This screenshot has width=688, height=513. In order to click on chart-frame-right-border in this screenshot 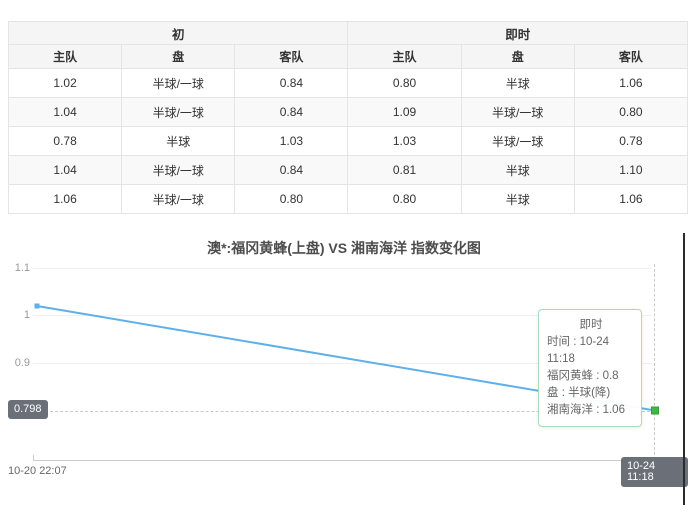, I will do `click(684, 369)`.